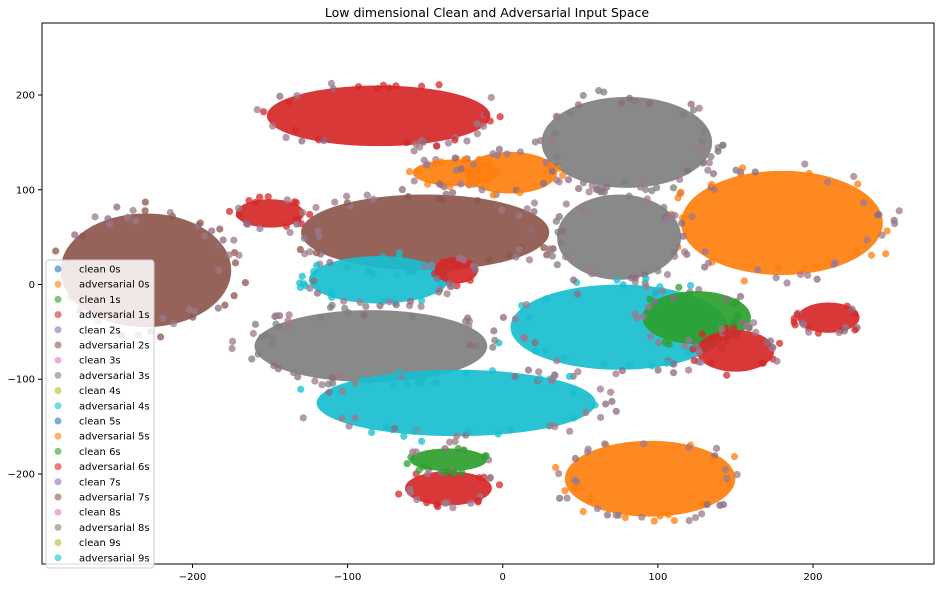 This screenshot has width=941, height=590. What do you see at coordinates (100, 270) in the screenshot?
I see `legend-label: clean 0s` at bounding box center [100, 270].